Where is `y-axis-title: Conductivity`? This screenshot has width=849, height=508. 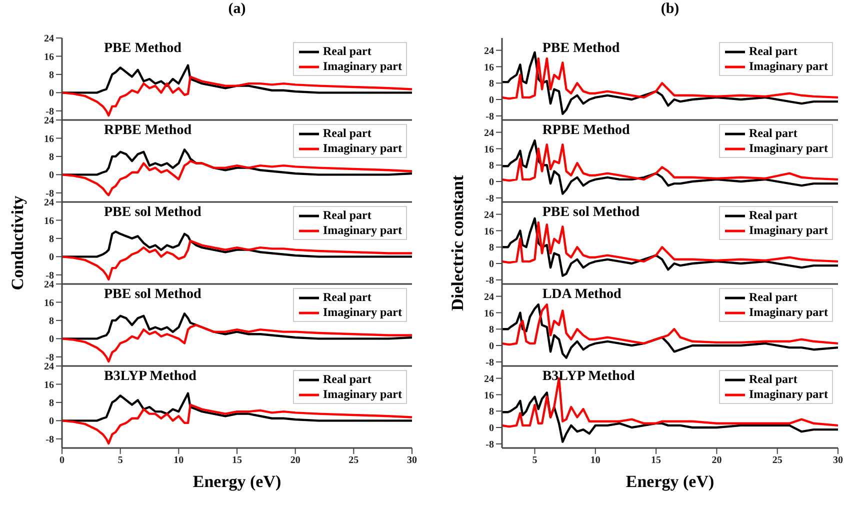
y-axis-title: Conductivity is located at coordinates (17, 243).